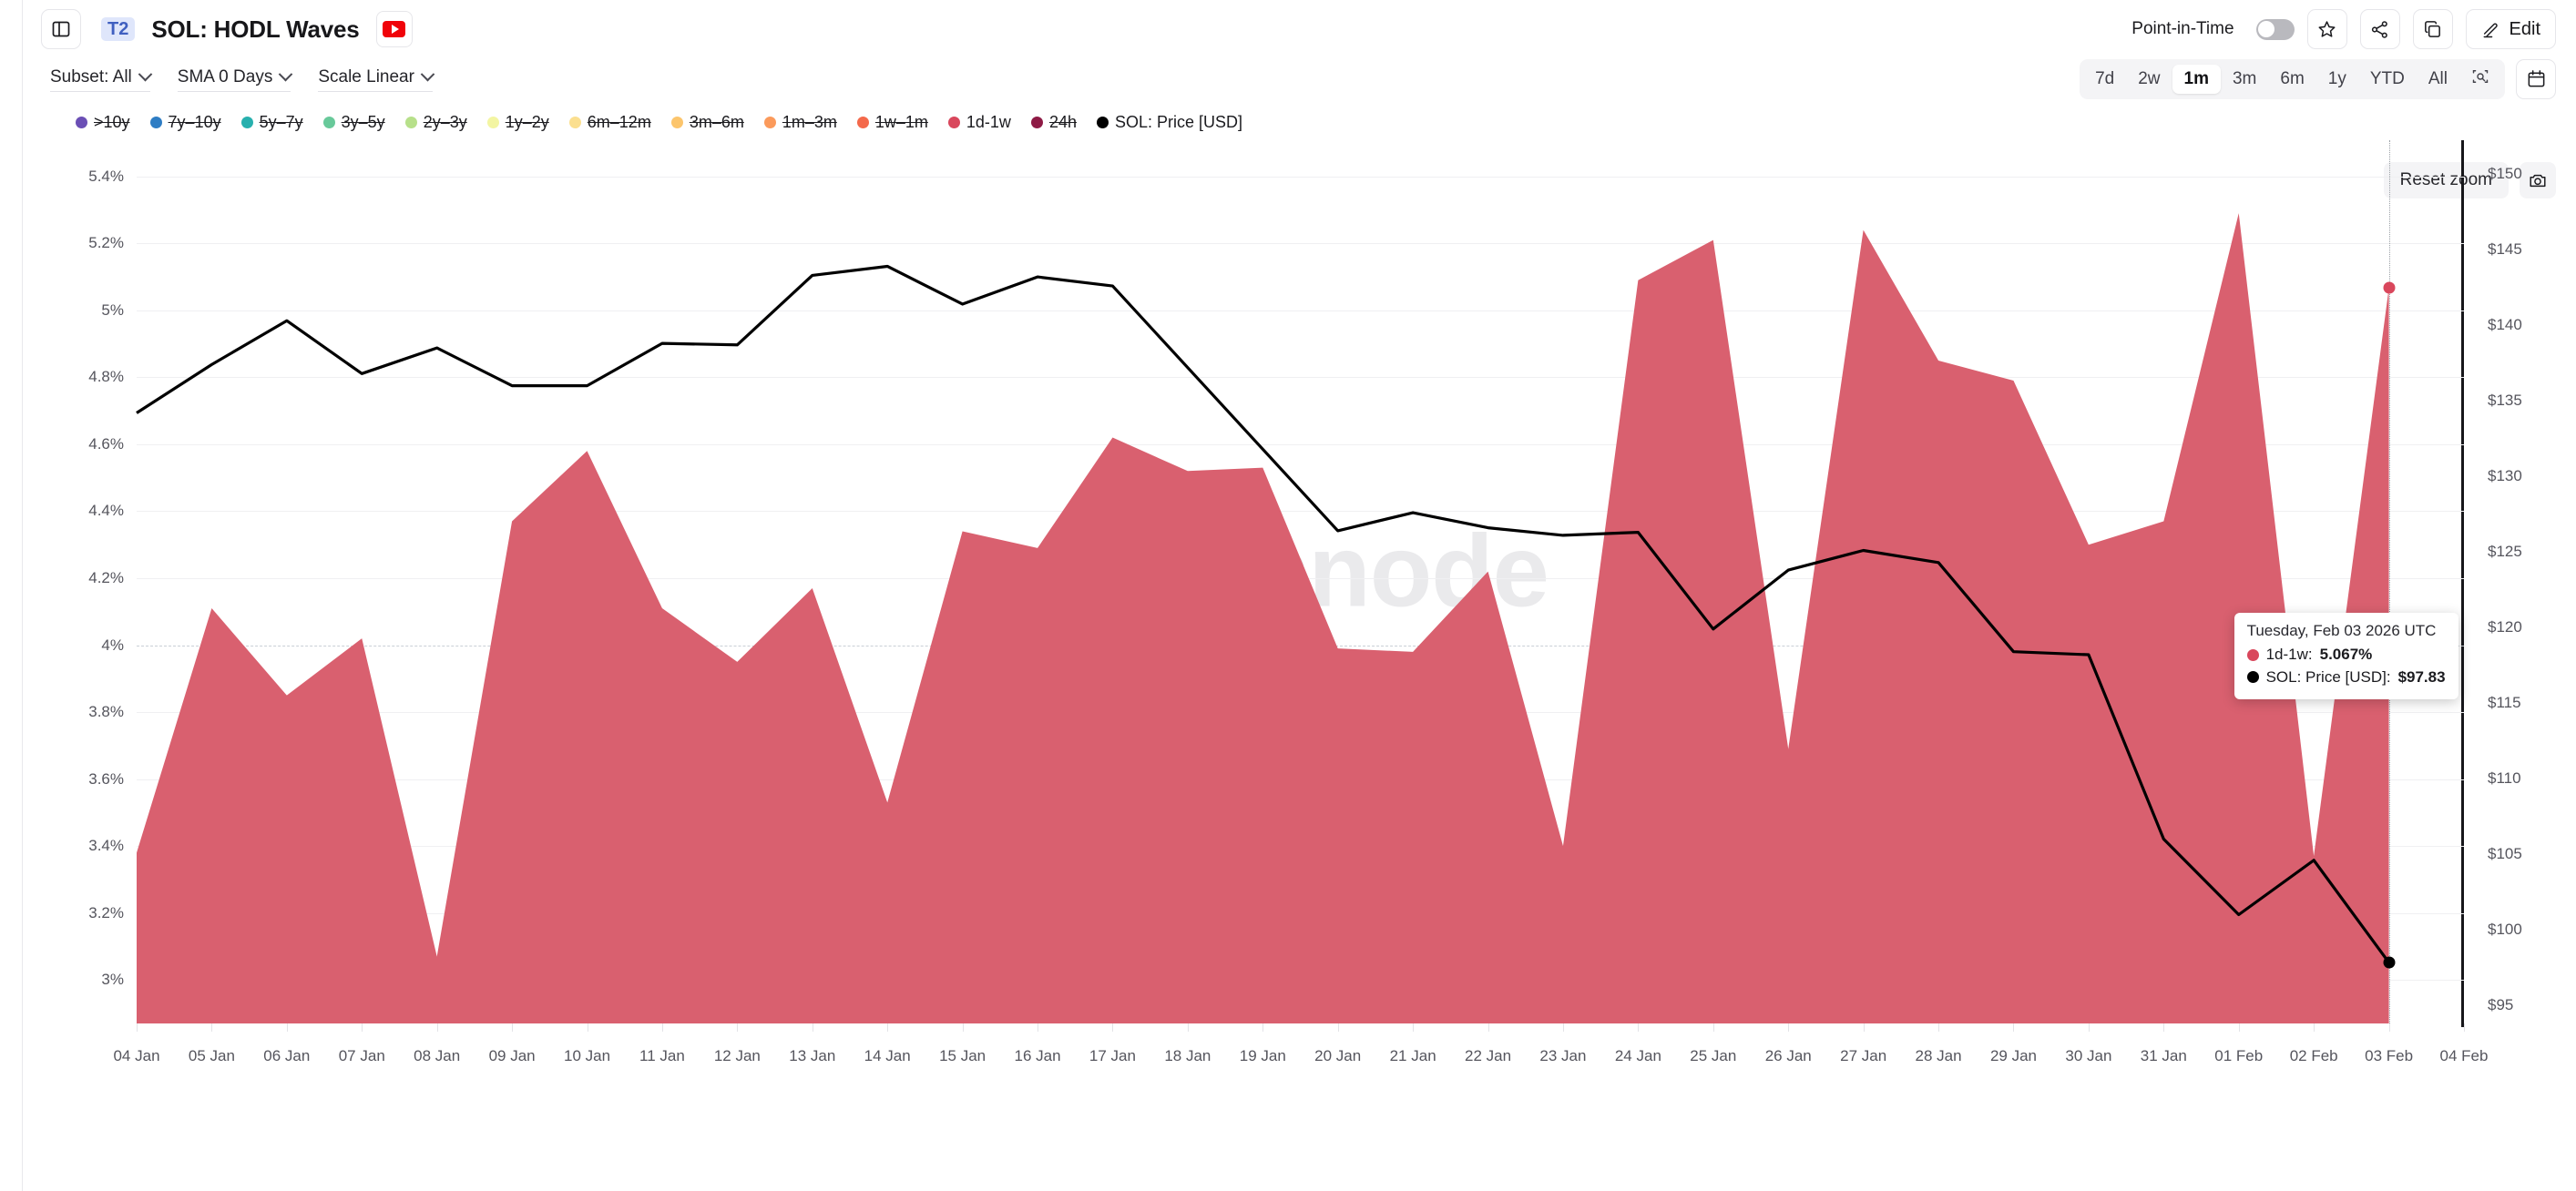 This screenshot has width=2576, height=1191. I want to click on zoom-select-button, so click(2480, 80).